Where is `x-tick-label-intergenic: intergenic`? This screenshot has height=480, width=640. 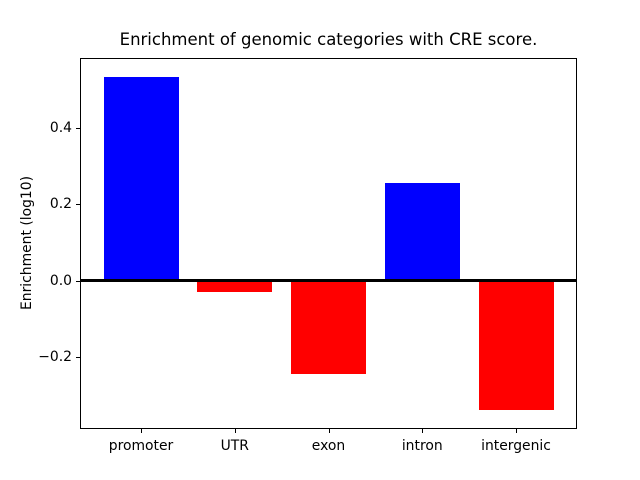
x-tick-label-intergenic: intergenic is located at coordinates (516, 446).